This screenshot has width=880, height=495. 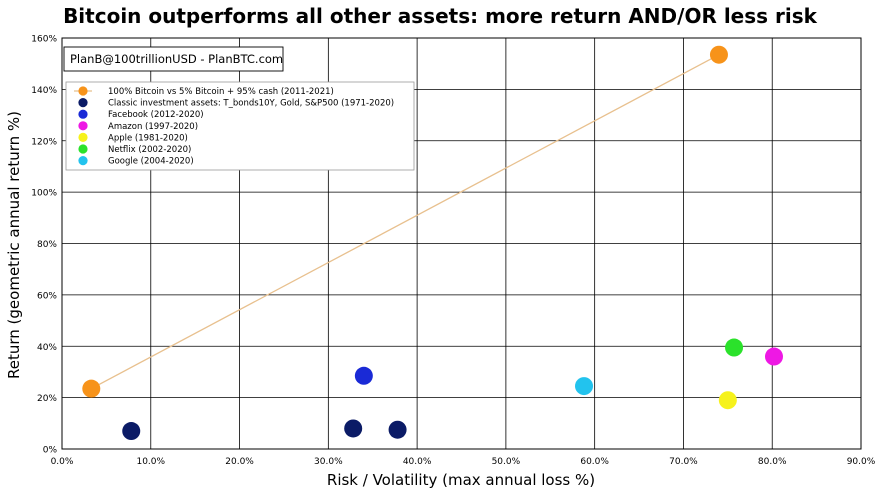 I want to click on x-tick-label: 60.0%, so click(x=594, y=462).